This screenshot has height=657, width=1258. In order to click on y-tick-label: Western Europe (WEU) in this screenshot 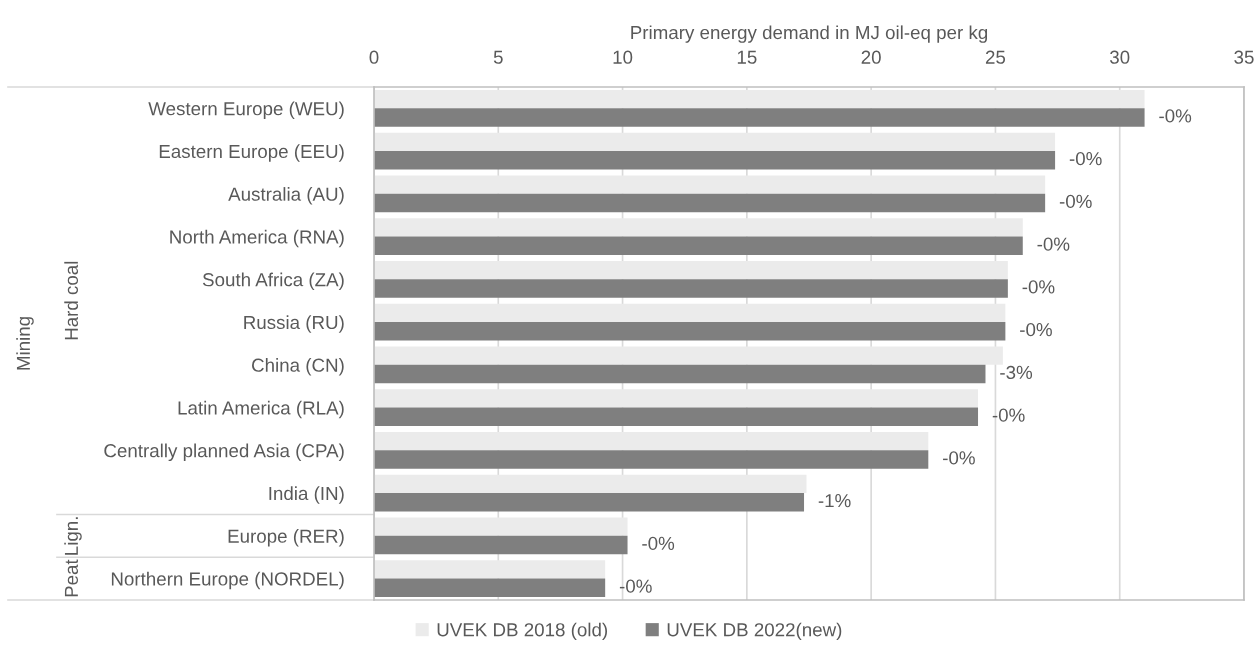, I will do `click(246, 110)`.